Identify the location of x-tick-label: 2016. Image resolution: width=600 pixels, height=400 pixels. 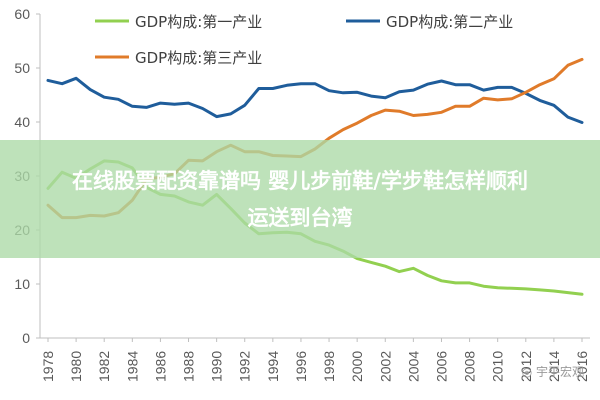
(582, 366).